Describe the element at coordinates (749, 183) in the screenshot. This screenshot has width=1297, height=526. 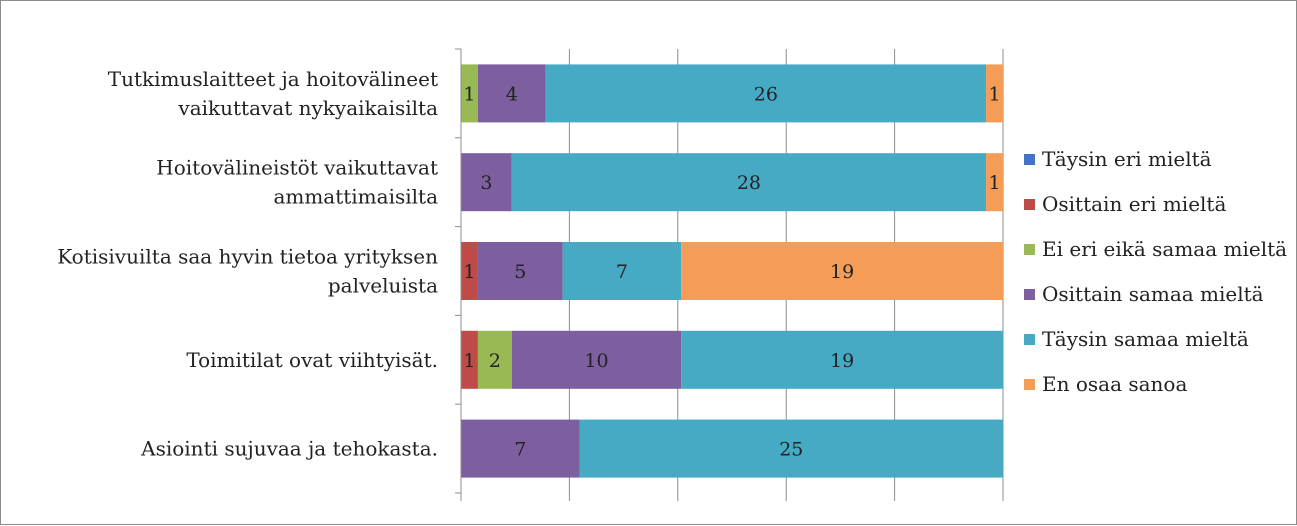
I see `data-label: 28` at that location.